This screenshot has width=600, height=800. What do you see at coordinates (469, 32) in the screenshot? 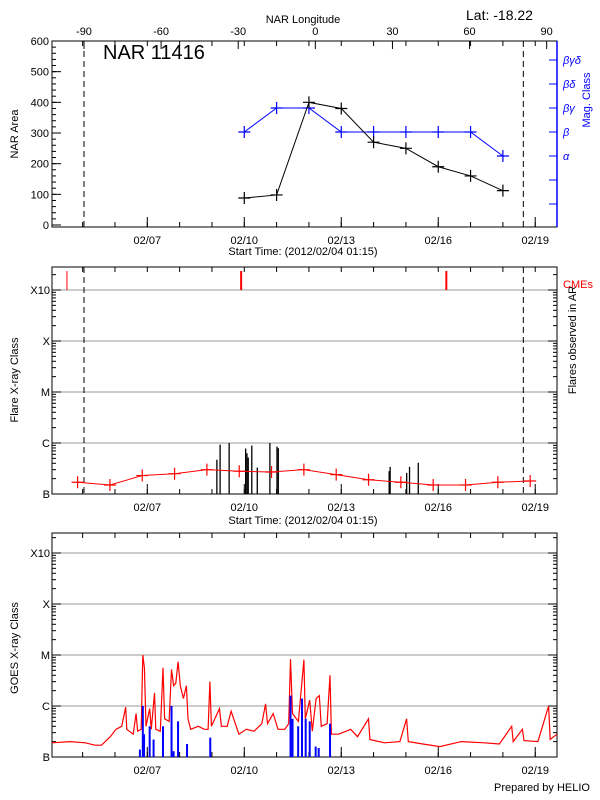
I see `top-axis-tick-label: 60` at bounding box center [469, 32].